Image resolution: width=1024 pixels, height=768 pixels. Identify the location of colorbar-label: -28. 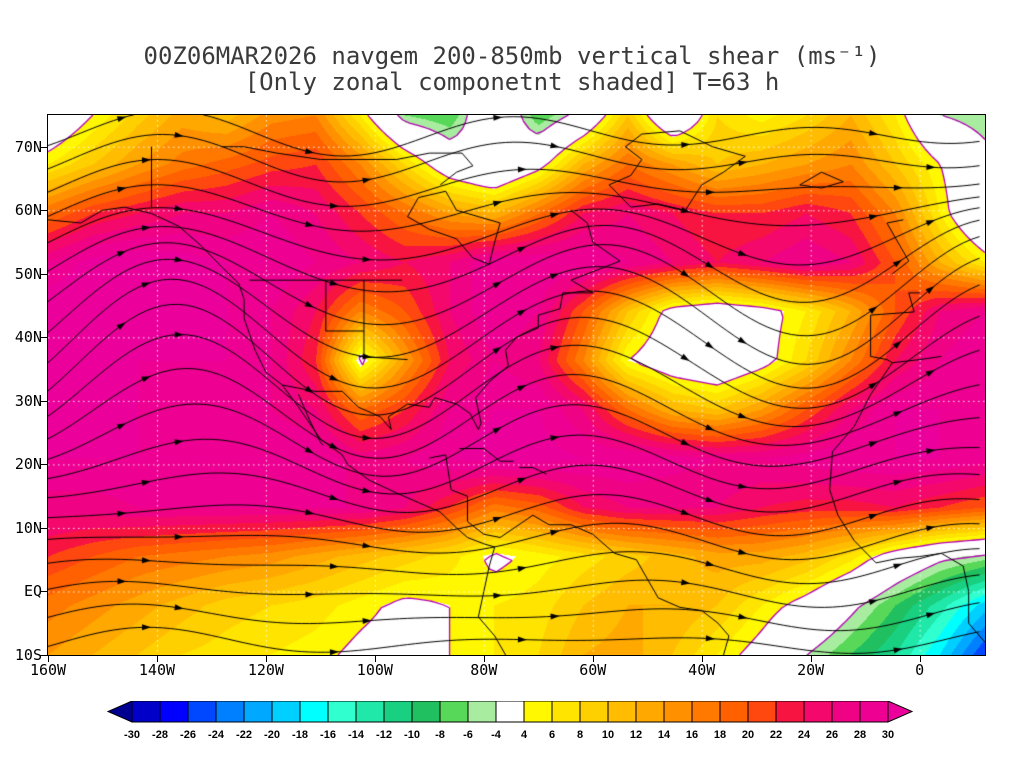
(160, 735).